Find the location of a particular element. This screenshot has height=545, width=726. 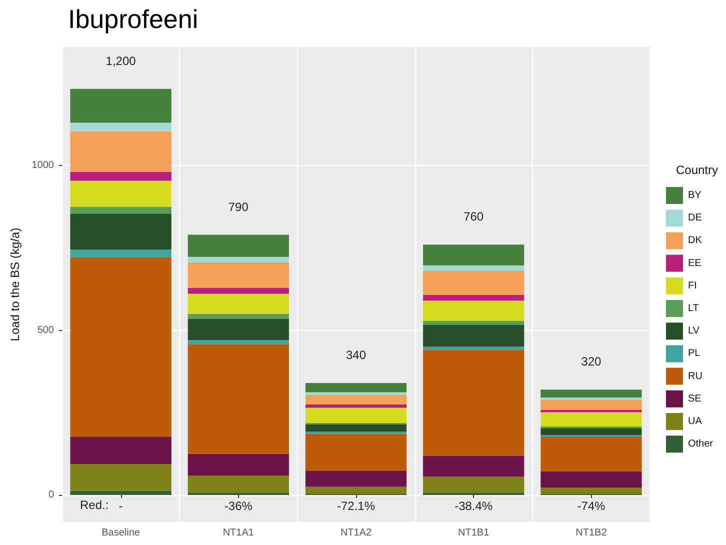

chart-title: Ibuprofeeni is located at coordinates (133, 19).